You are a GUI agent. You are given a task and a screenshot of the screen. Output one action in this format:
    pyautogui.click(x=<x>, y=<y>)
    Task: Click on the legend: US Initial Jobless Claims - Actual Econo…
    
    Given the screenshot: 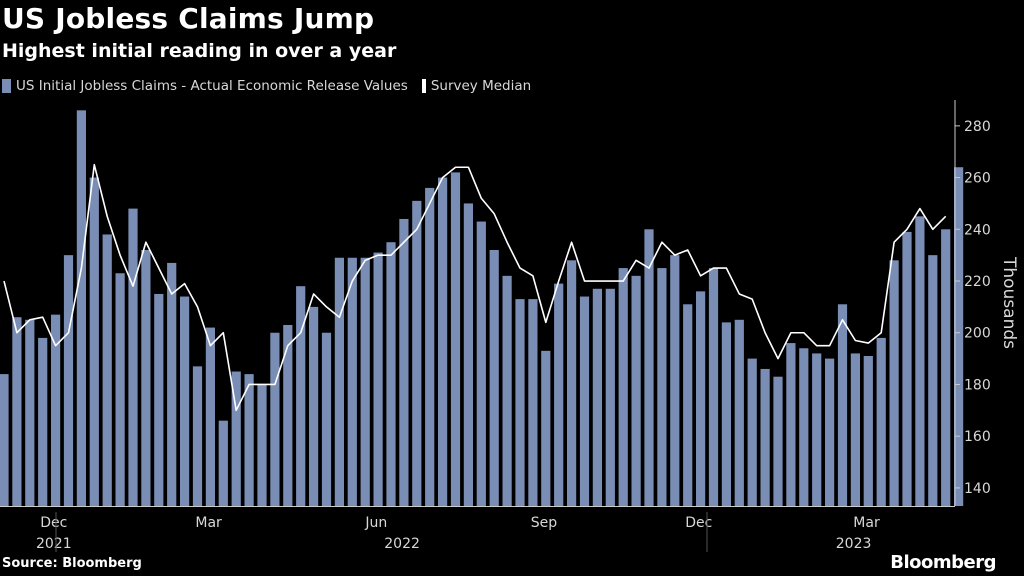 What is the action you would take?
    pyautogui.click(x=273, y=86)
    